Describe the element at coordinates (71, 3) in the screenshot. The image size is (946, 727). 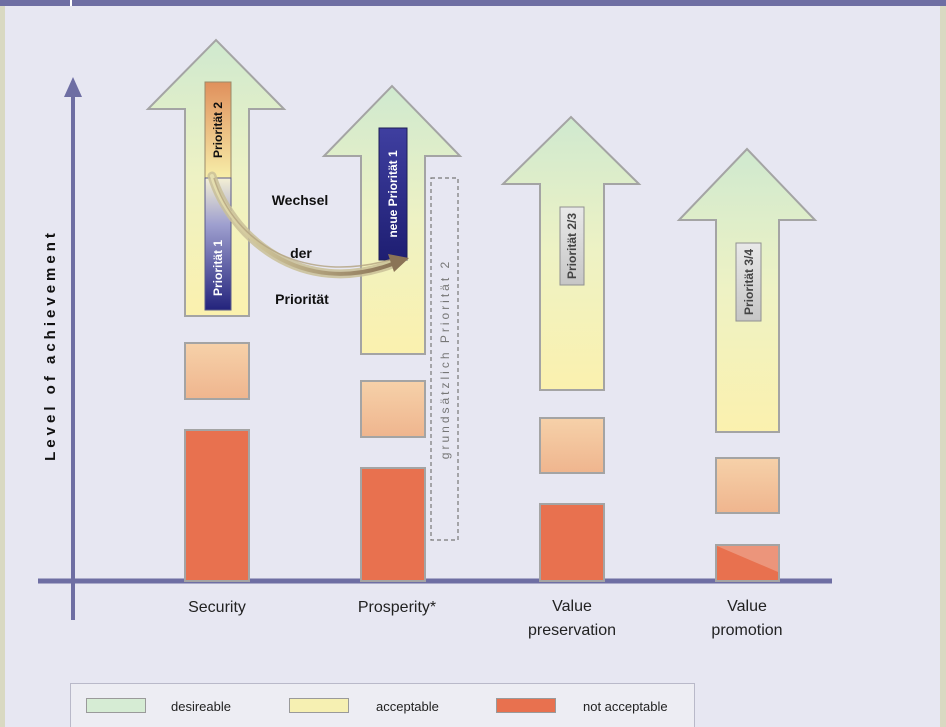
I see `top-bar-divider` at that location.